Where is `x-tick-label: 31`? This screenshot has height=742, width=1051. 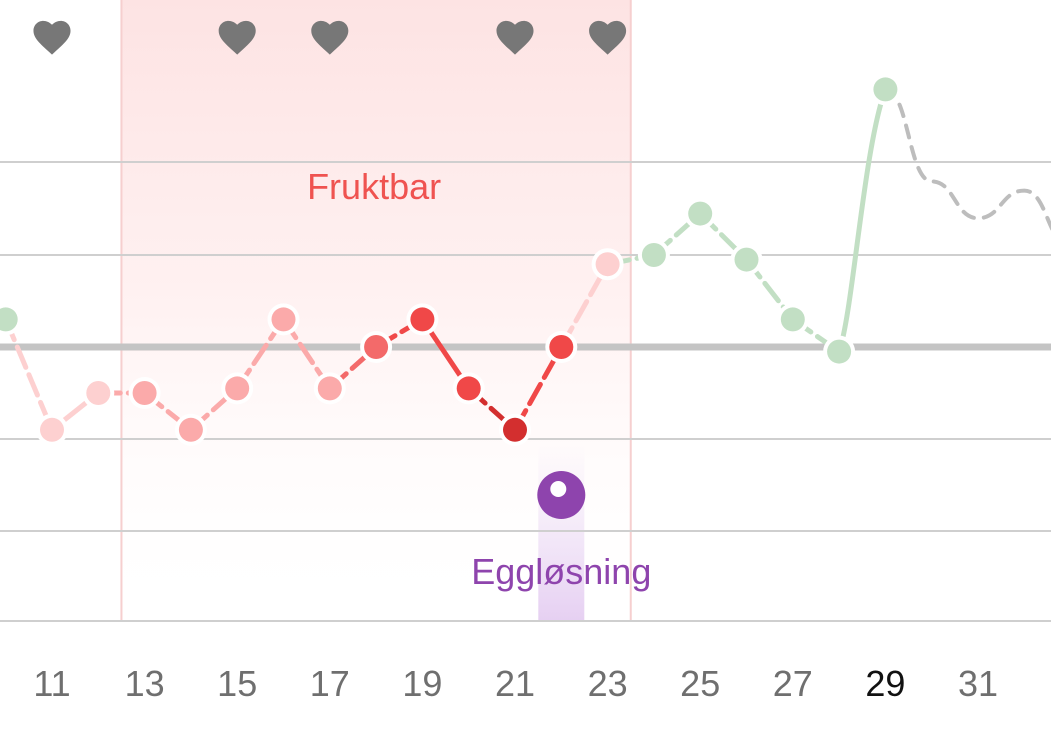 x-tick-label: 31 is located at coordinates (978, 683).